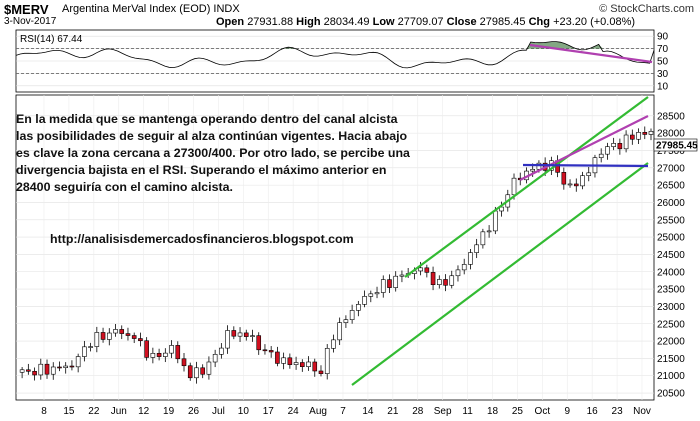  I want to click on last-price-label: 27985.45, so click(677, 146).